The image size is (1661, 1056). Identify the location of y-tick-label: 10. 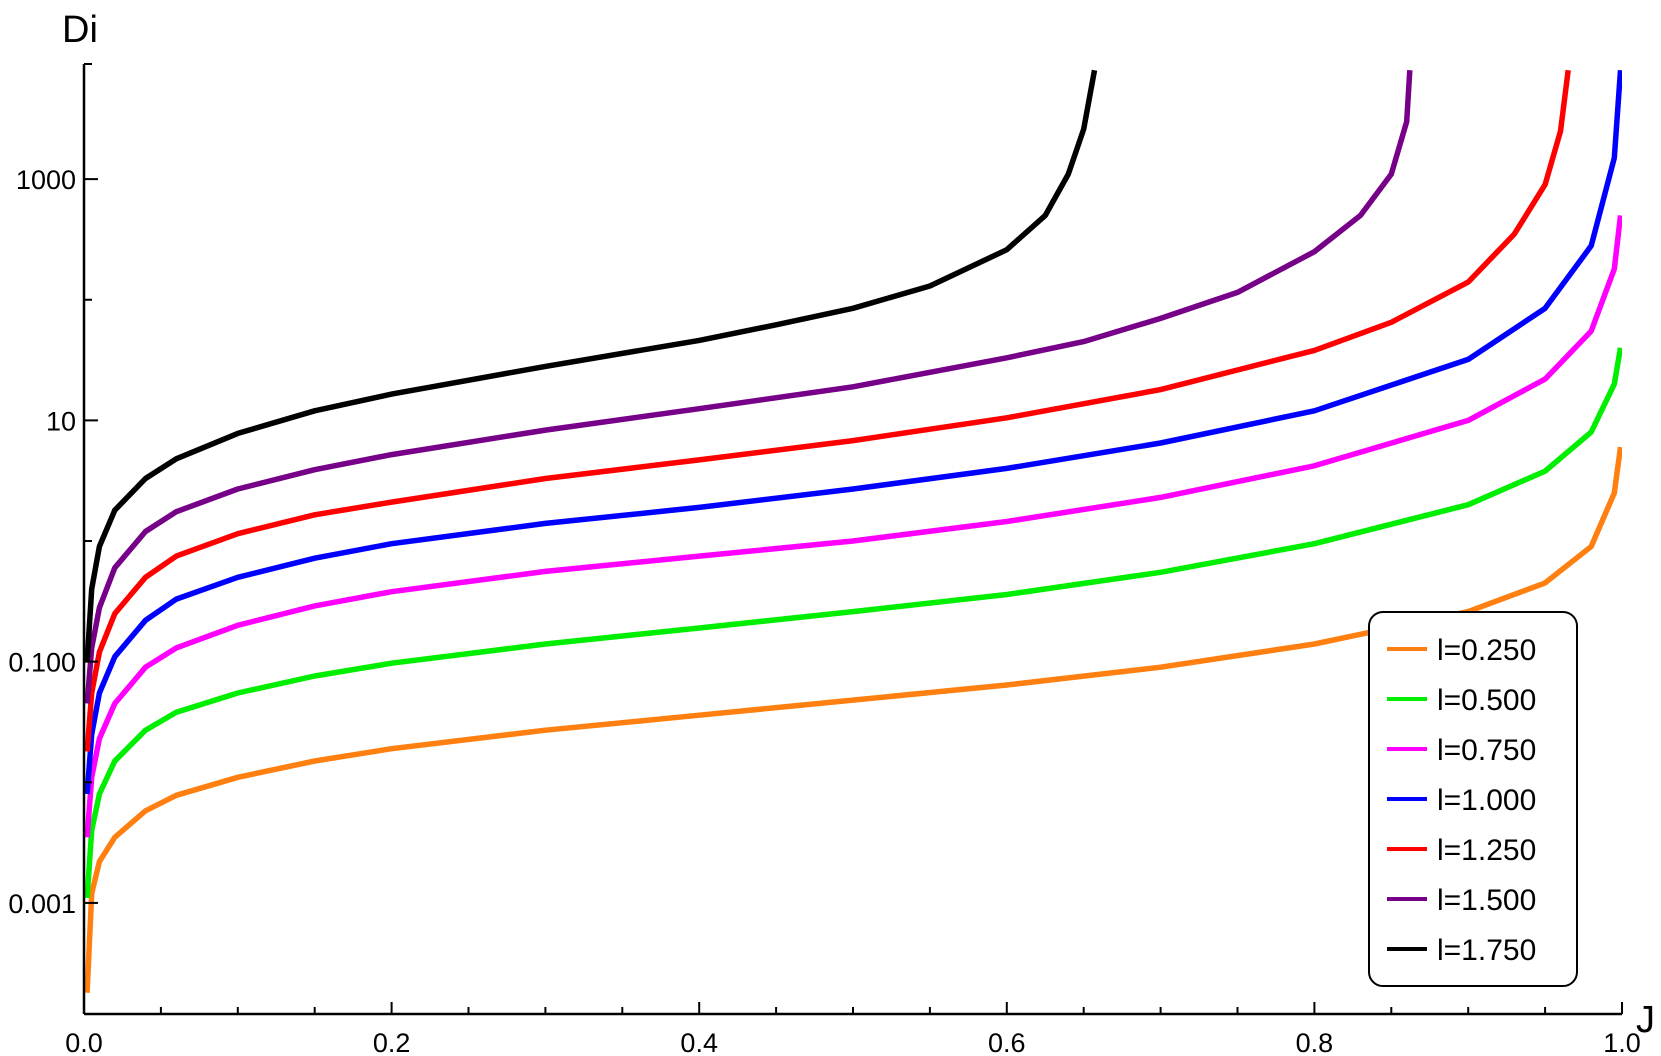
(61, 421).